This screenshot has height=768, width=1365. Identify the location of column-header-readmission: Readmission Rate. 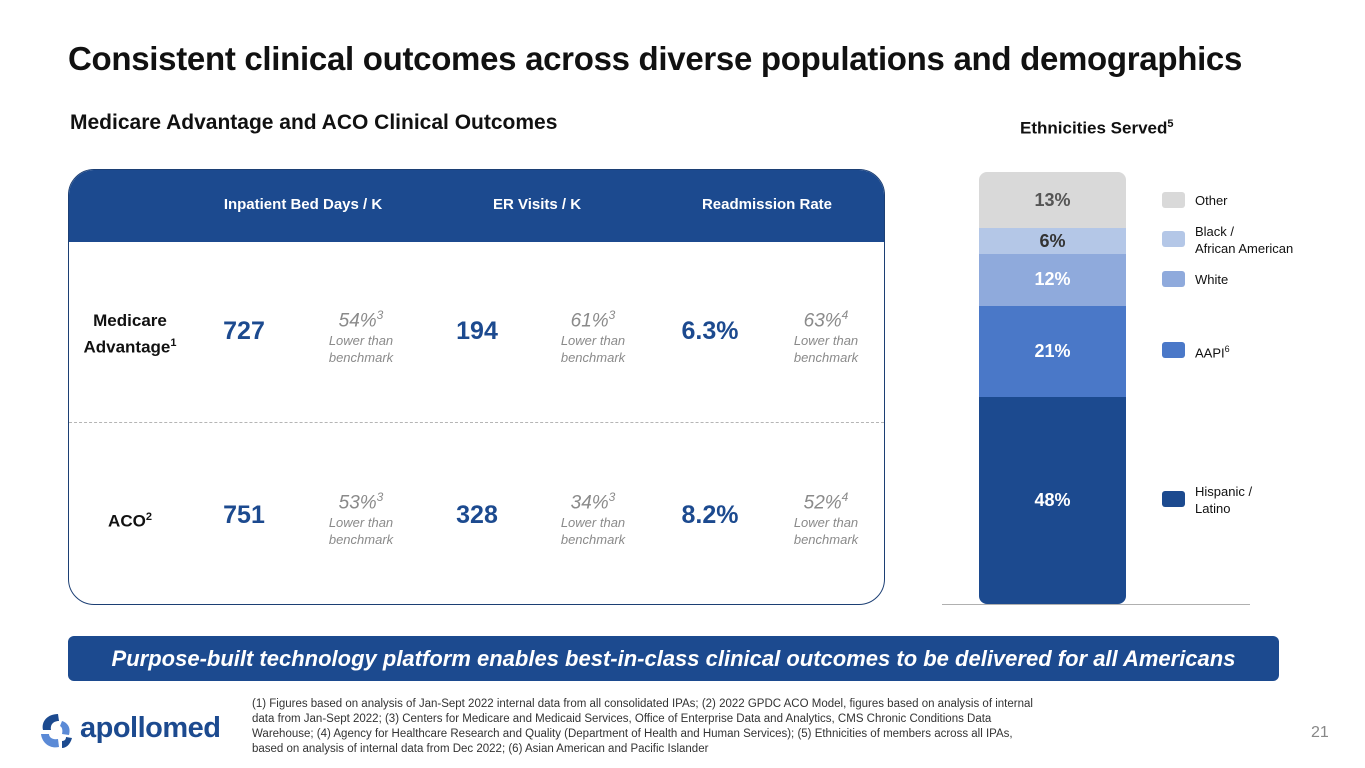
(767, 204).